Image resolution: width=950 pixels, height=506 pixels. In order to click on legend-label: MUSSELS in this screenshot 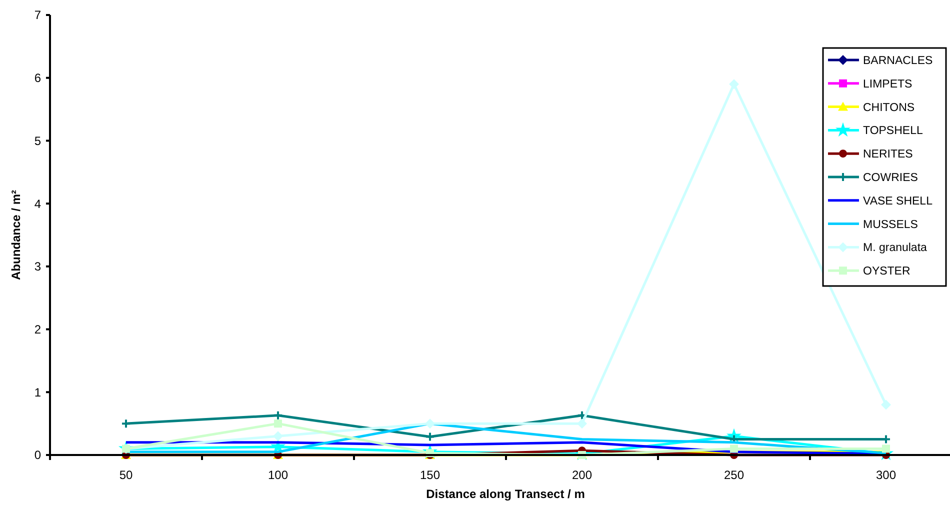, I will do `click(890, 224)`.